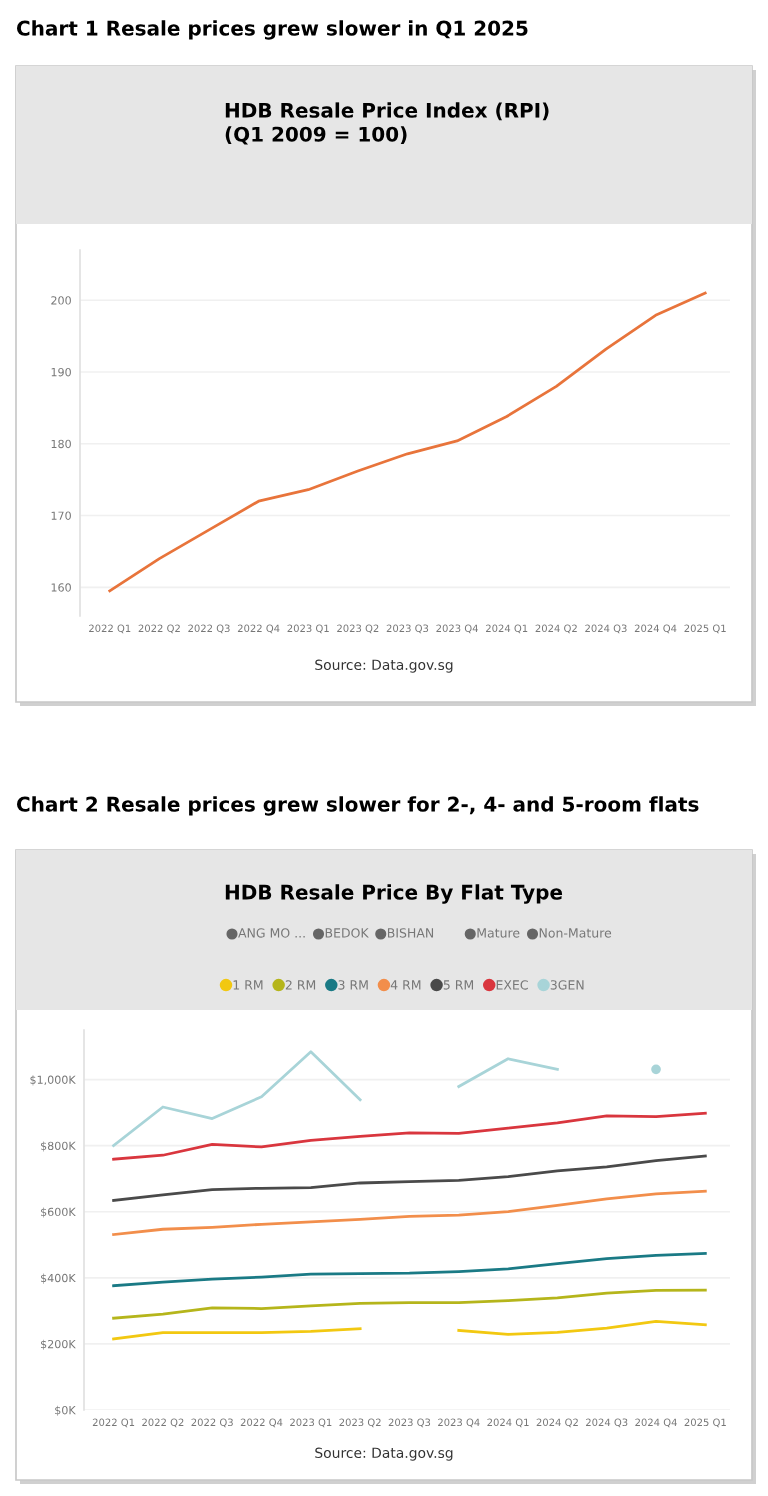 The width and height of the screenshot is (768, 1496). Describe the element at coordinates (394, 894) in the screenshot. I see `chart-subtitle: HDB Resale Price By Flat Type` at that location.